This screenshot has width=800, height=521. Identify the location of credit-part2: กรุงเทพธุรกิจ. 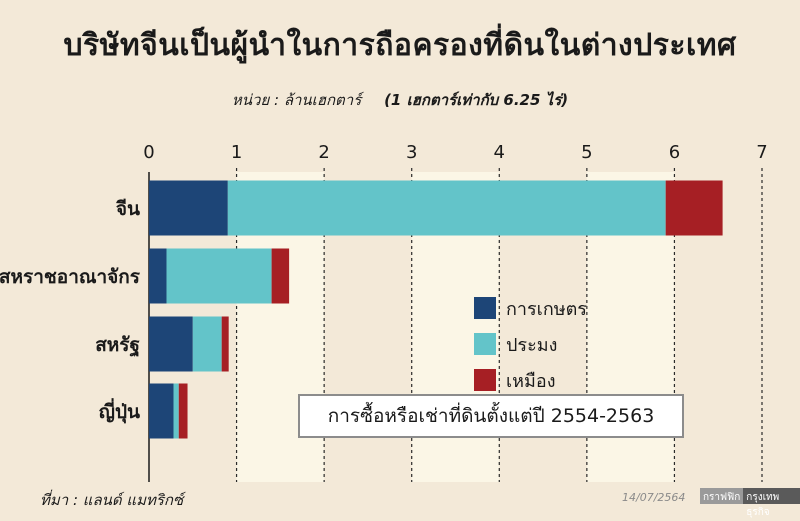
(771, 503).